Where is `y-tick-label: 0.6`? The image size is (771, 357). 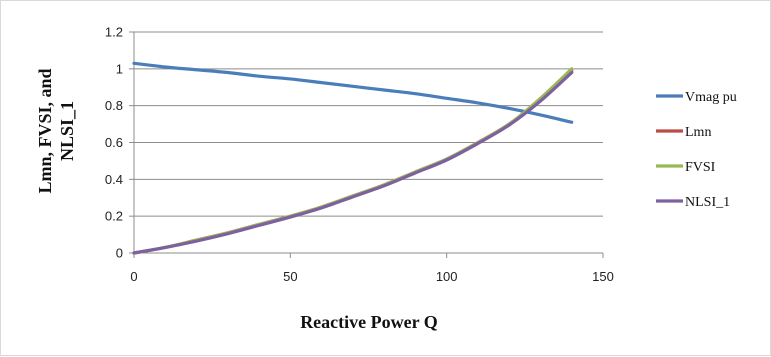
y-tick-label: 0.6 is located at coordinates (114, 142).